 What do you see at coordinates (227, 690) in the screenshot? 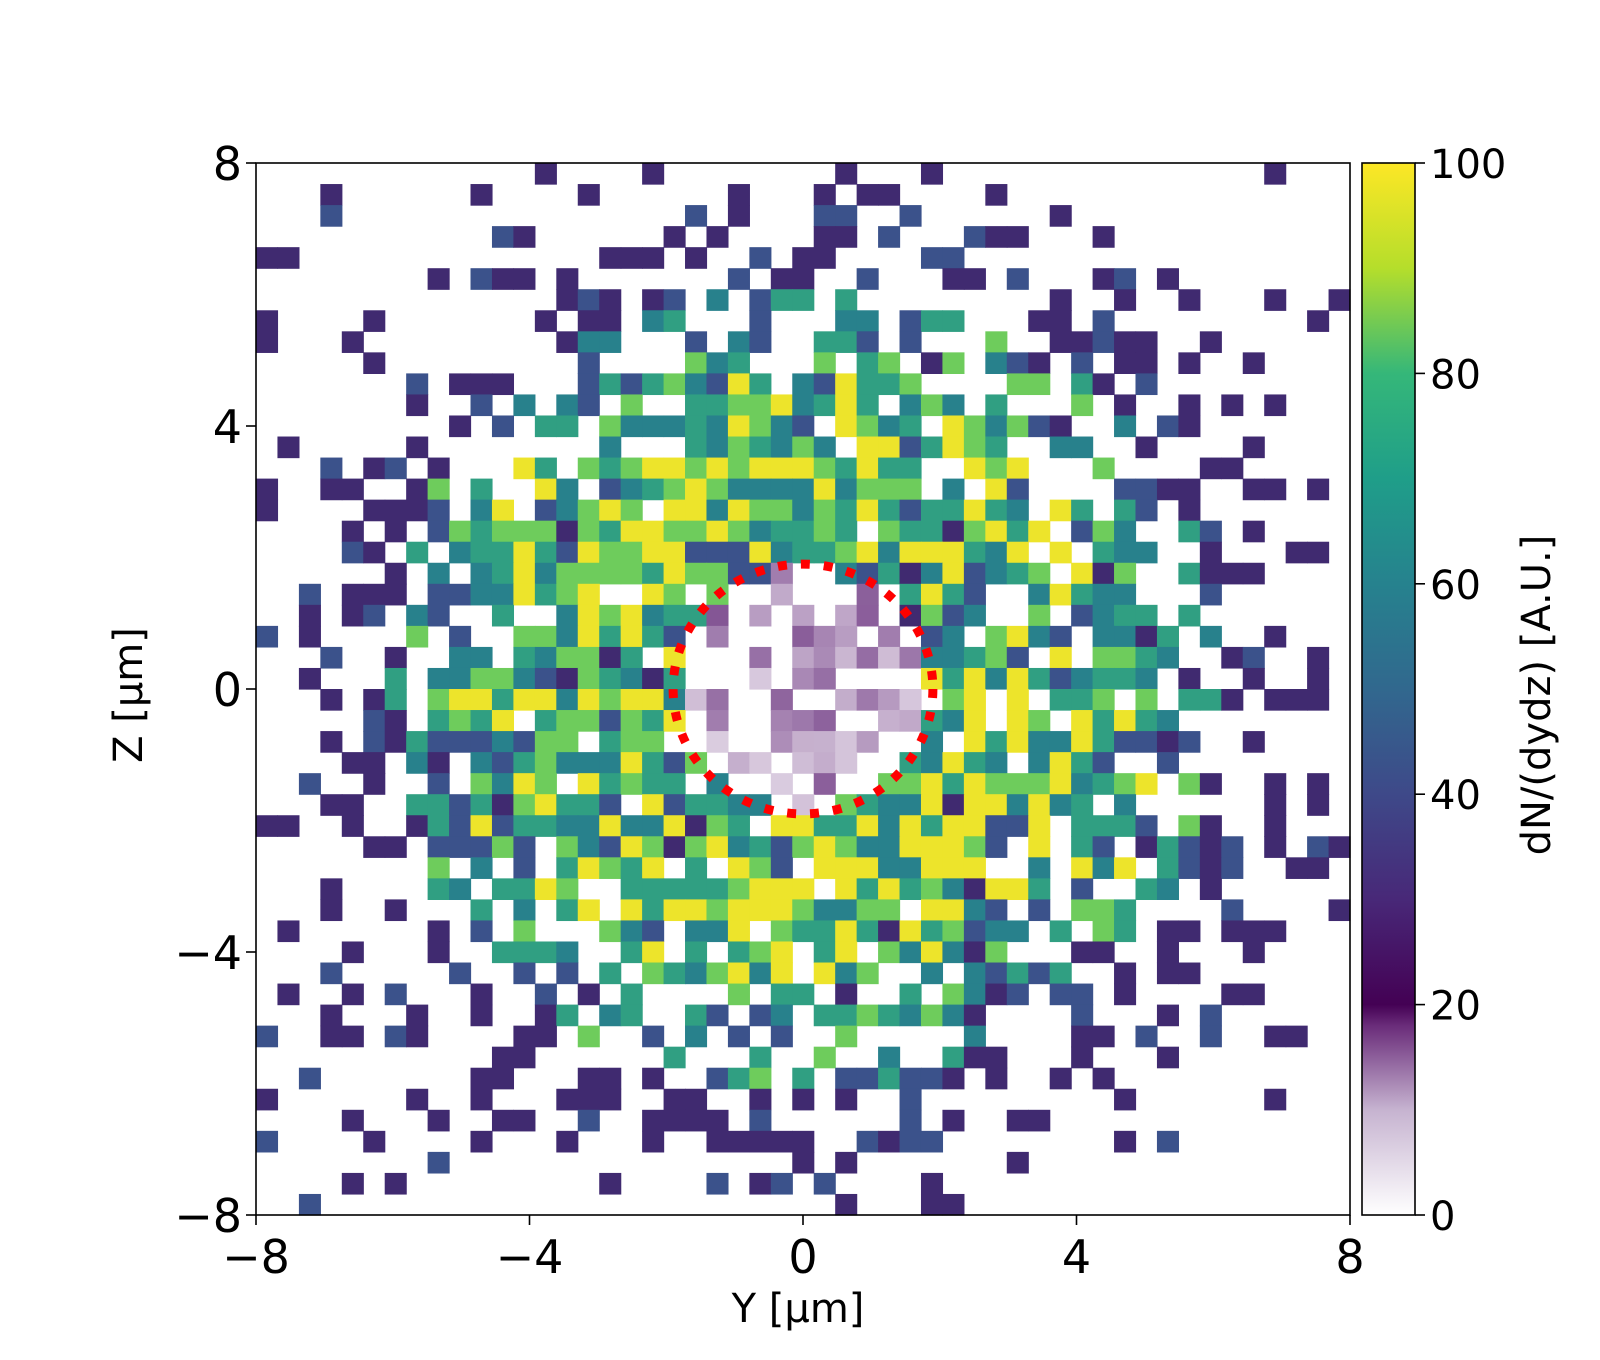
I see `y-tick-label: 0` at bounding box center [227, 690].